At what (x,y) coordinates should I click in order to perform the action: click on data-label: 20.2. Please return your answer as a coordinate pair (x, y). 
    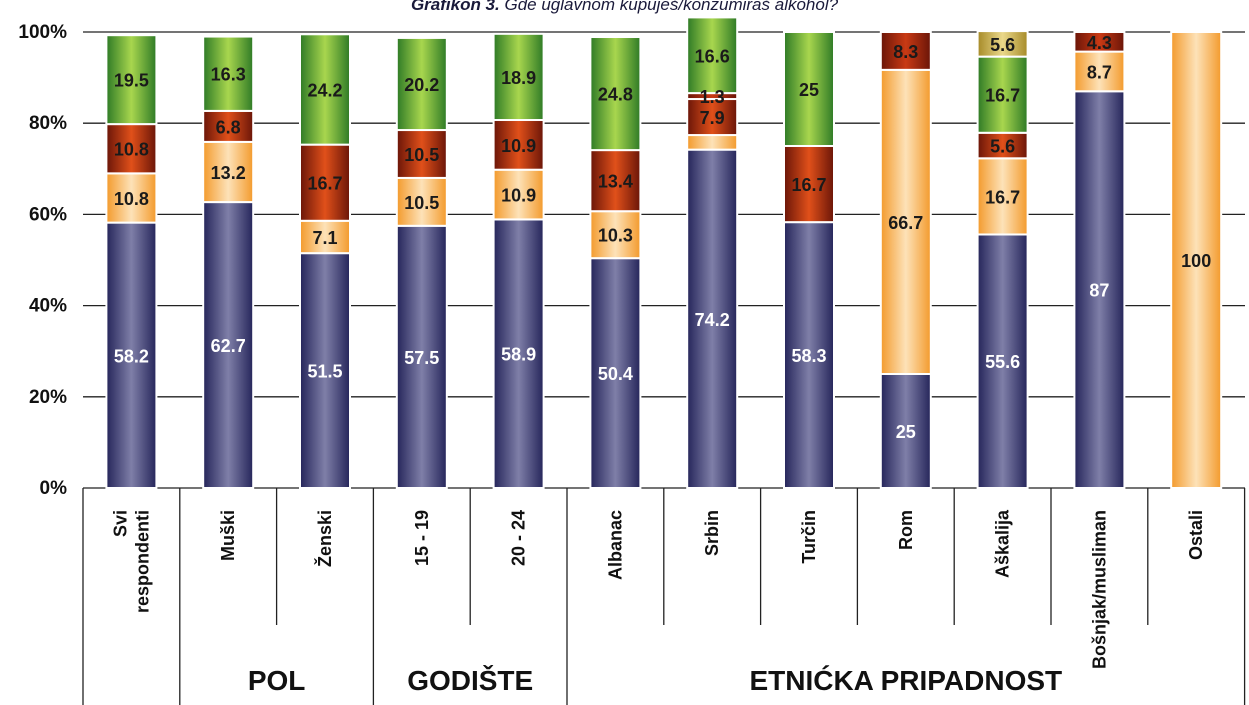
    Looking at the image, I should click on (421, 85).